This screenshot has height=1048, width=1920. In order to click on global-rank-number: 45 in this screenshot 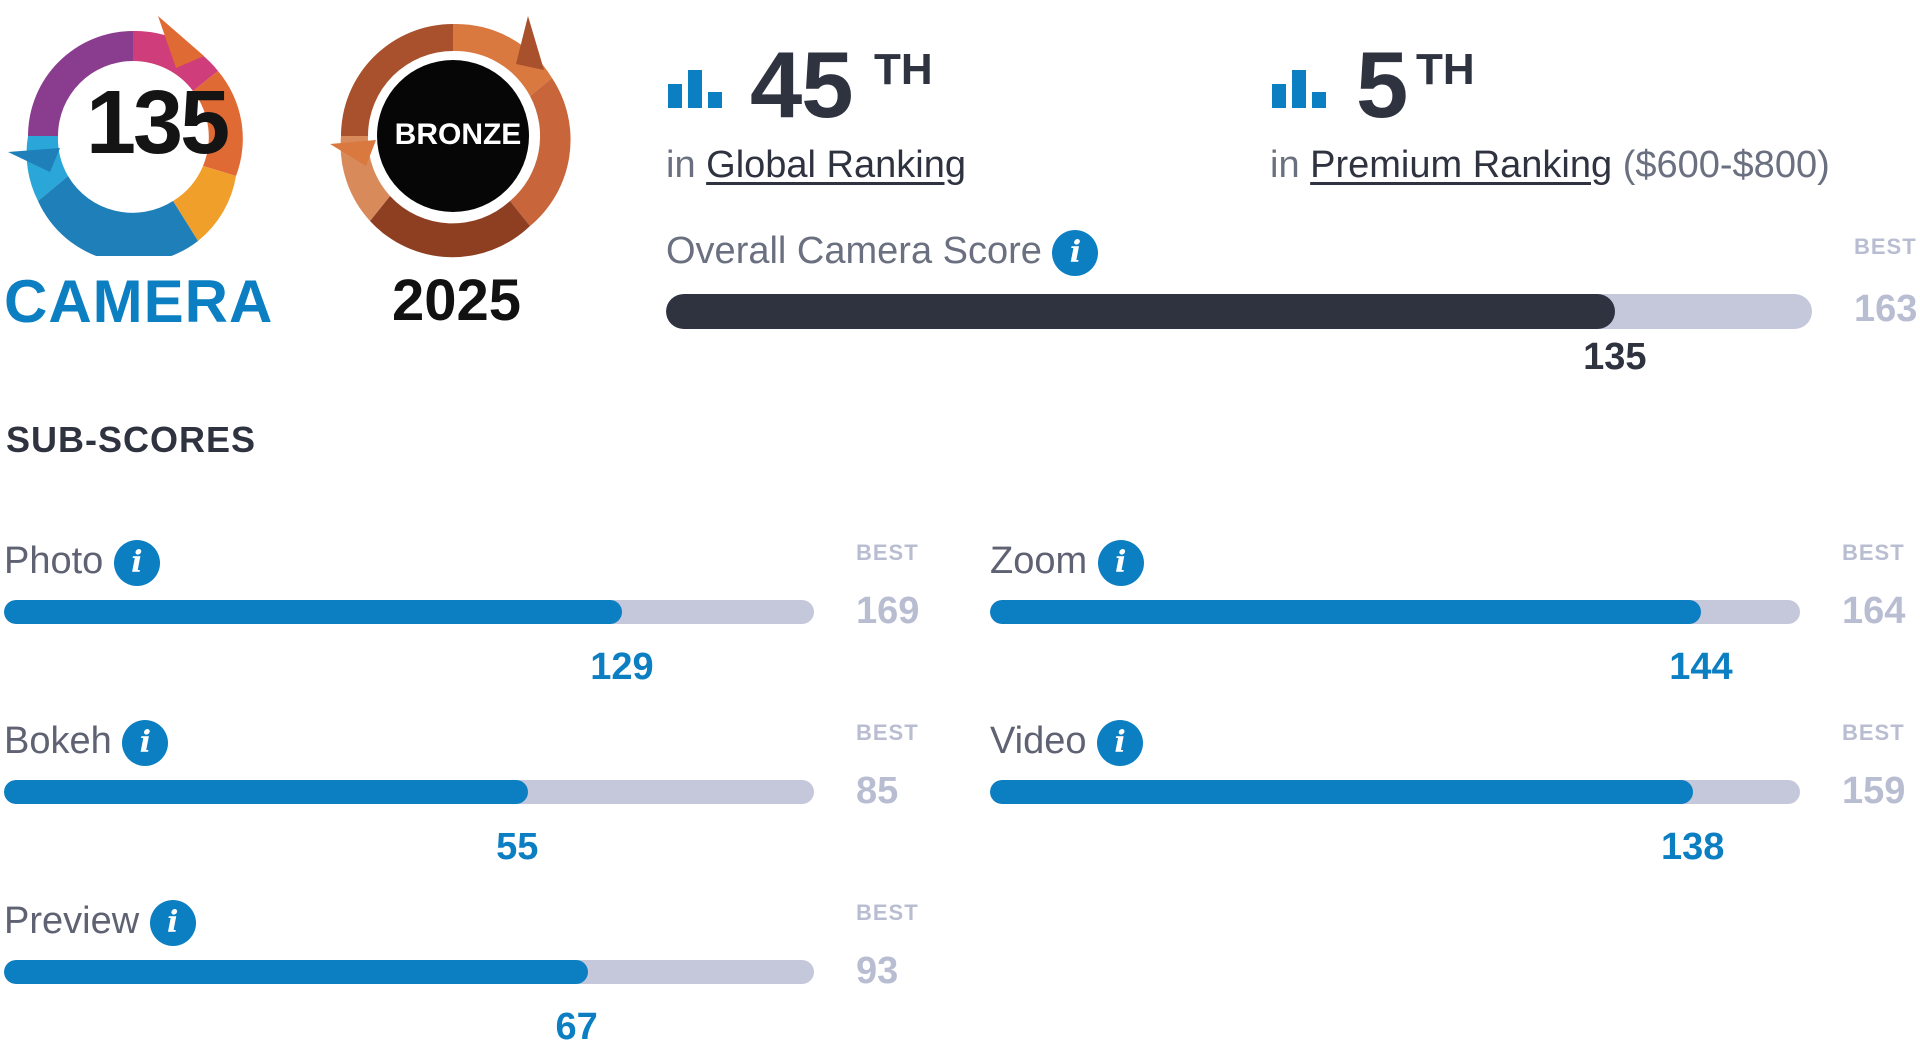, I will do `click(802, 84)`.